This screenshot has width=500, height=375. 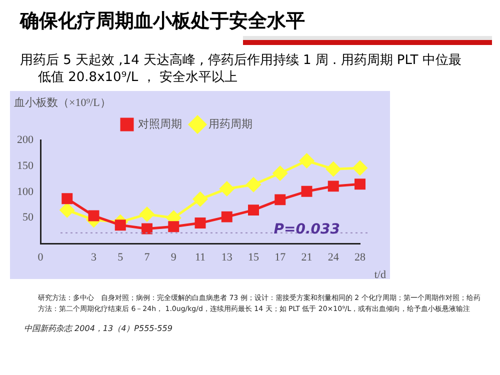 What do you see at coordinates (28, 218) in the screenshot?
I see `y-tick-label: 50` at bounding box center [28, 218].